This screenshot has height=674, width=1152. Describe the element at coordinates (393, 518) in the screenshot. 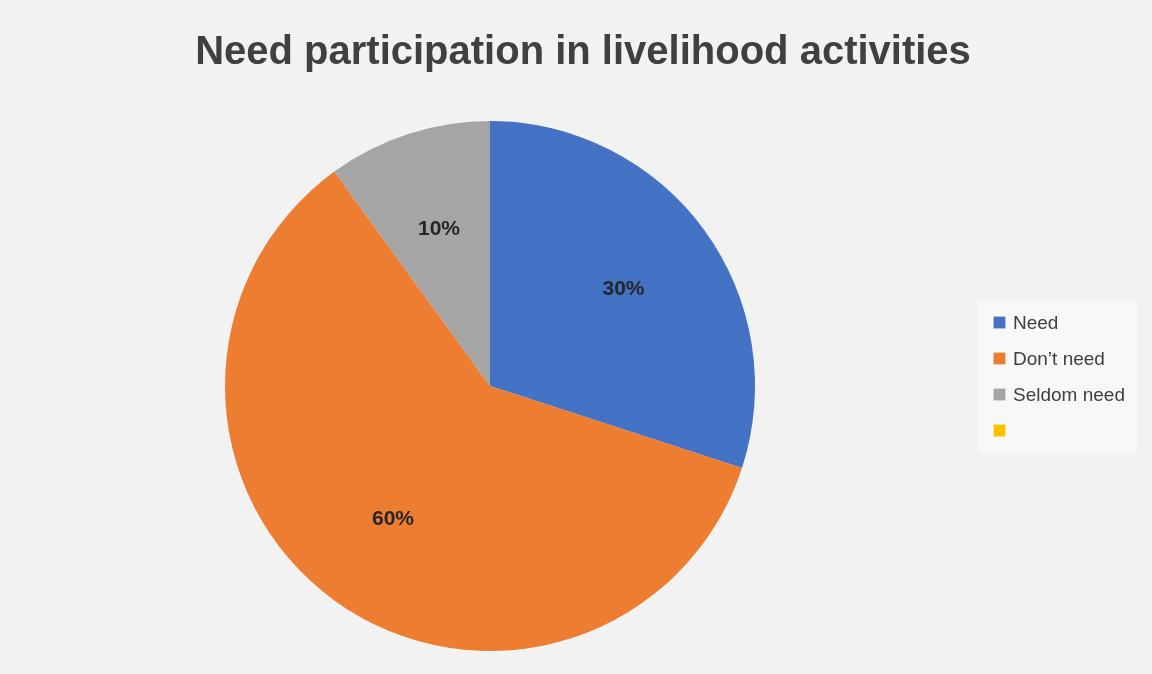

I see `data-label: 60%` at that location.